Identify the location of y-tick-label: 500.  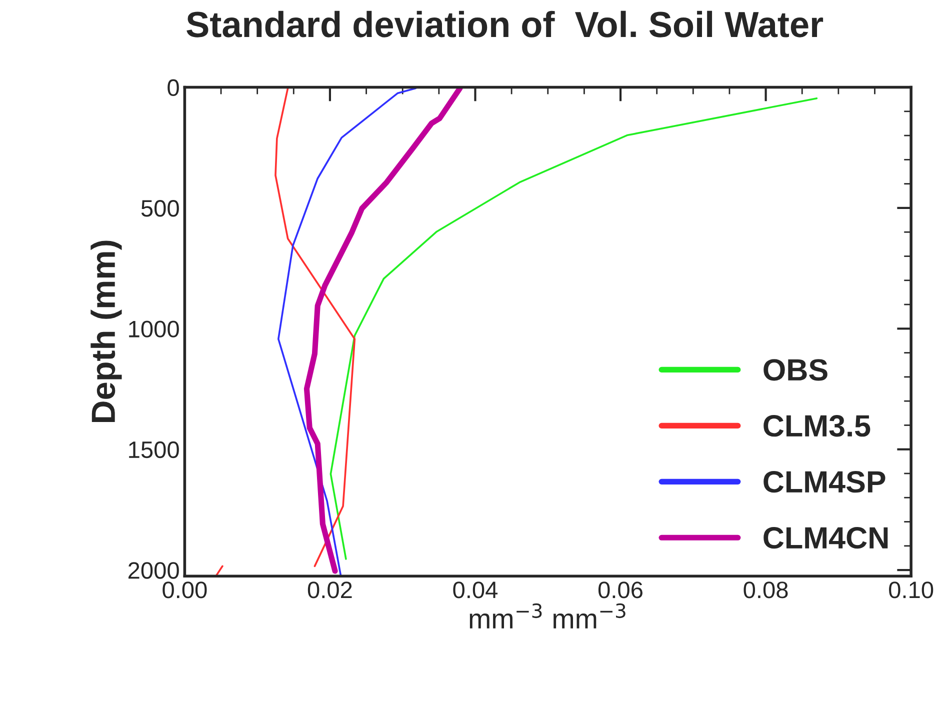
(160, 208).